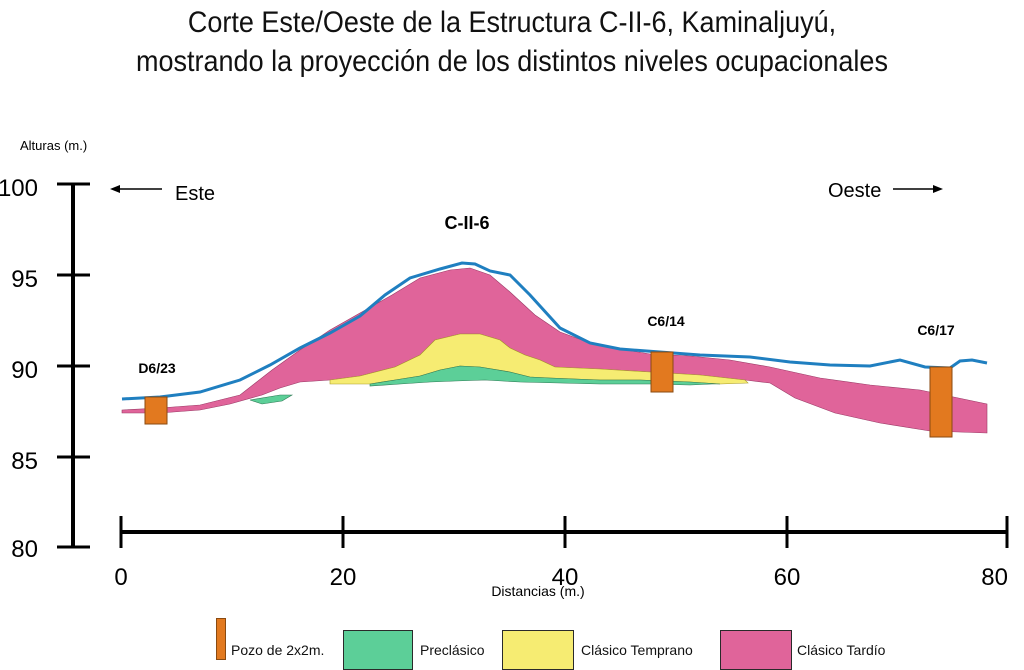  I want to click on x-tick-label: 20, so click(343, 577).